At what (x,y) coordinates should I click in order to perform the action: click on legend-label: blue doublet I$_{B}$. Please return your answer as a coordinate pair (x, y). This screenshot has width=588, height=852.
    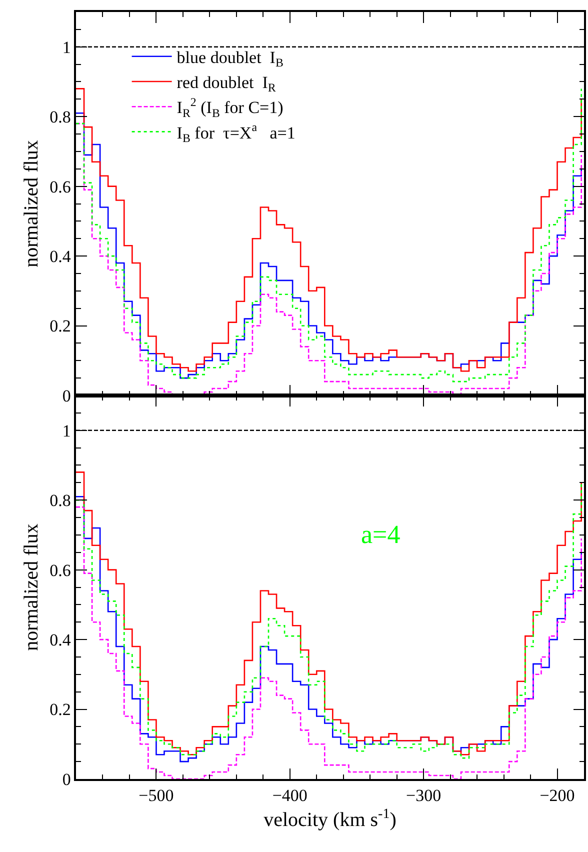
    Looking at the image, I should click on (230, 59).